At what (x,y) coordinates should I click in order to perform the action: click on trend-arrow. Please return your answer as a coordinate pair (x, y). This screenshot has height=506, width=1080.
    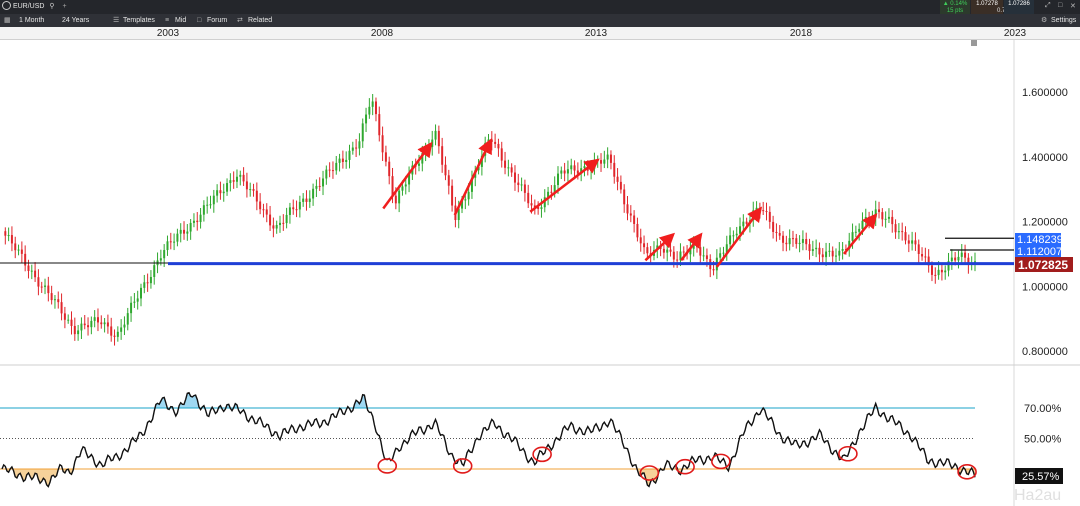
    Looking at the image, I should click on (691, 247).